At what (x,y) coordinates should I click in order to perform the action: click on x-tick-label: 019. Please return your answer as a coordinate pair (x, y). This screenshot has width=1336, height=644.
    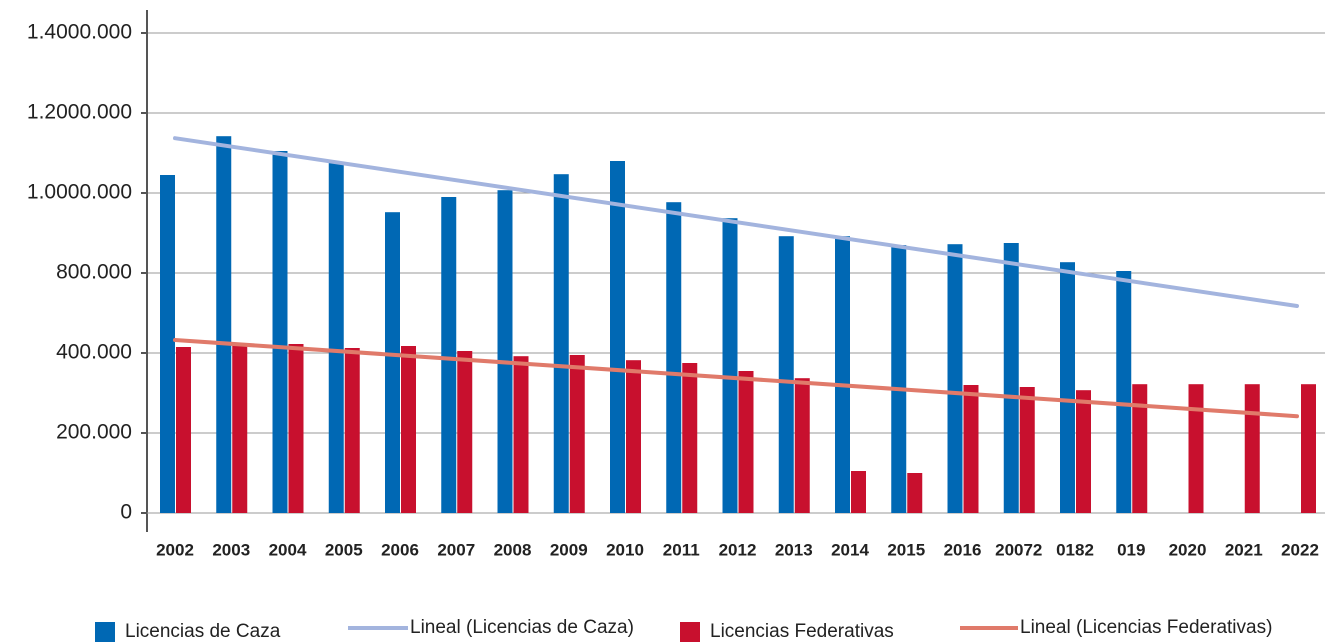
    Looking at the image, I should click on (1131, 549).